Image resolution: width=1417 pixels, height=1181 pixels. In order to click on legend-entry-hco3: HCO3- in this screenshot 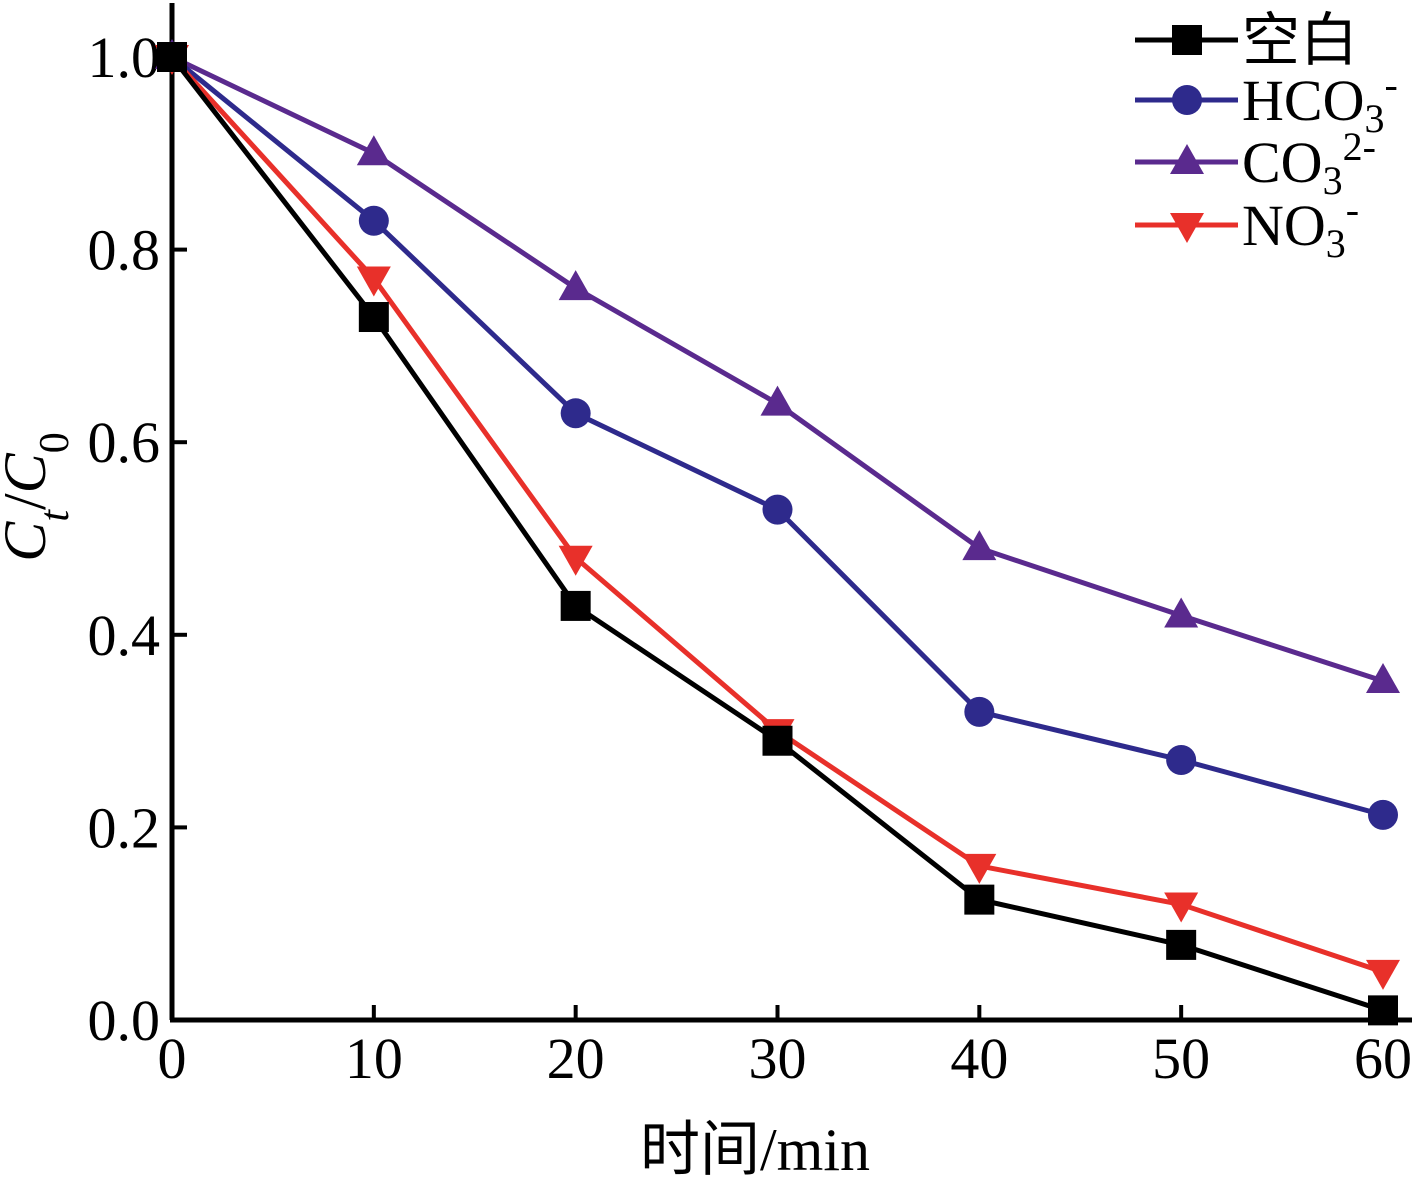, I will do `click(1266, 101)`.